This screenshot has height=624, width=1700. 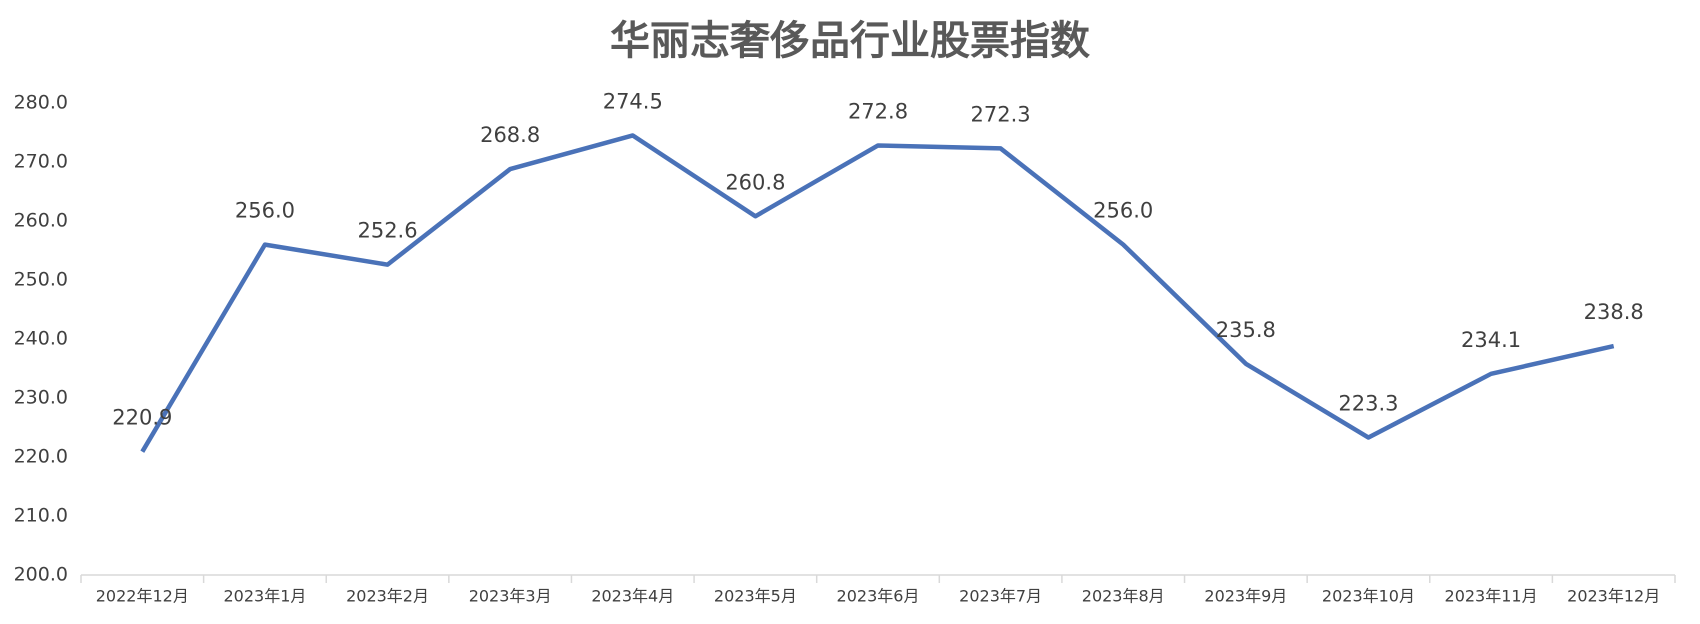 I want to click on x-tick-label: 2023年7月, so click(x=1000, y=596).